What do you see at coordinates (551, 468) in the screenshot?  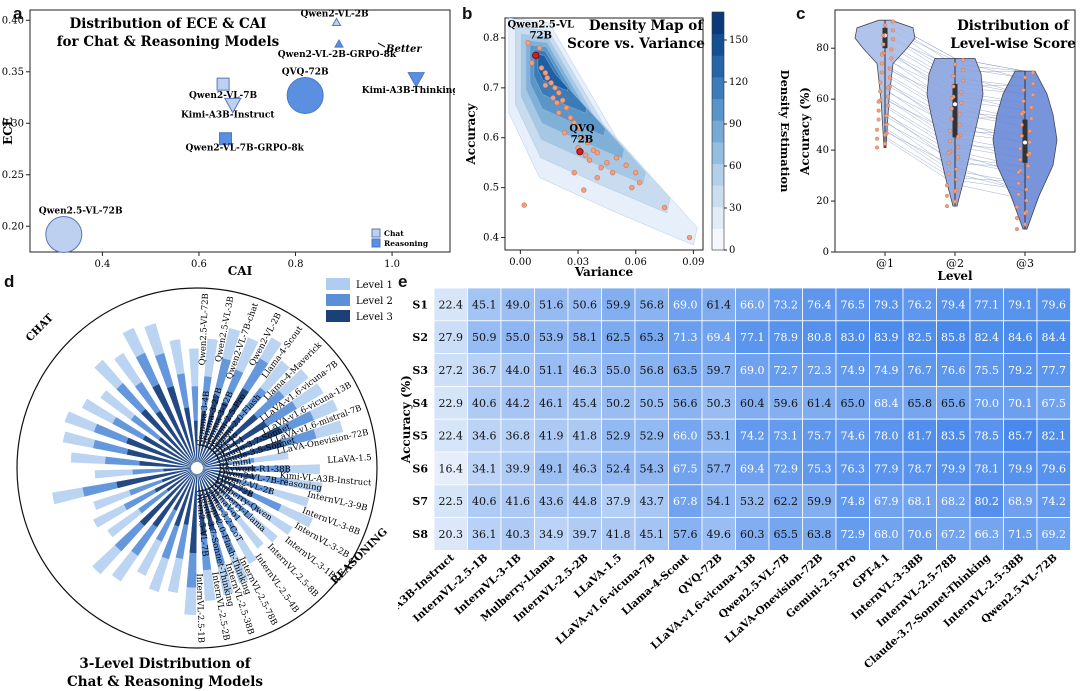 I see `cell-value: 49.1` at bounding box center [551, 468].